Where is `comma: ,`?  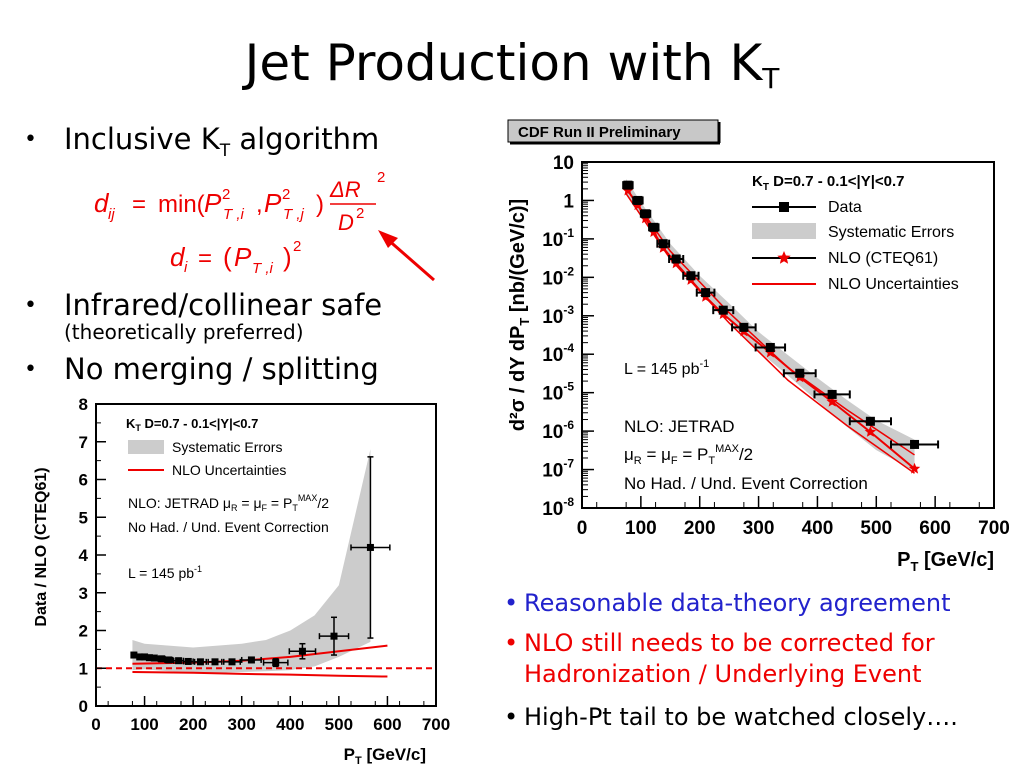 comma: , is located at coordinates (259, 204).